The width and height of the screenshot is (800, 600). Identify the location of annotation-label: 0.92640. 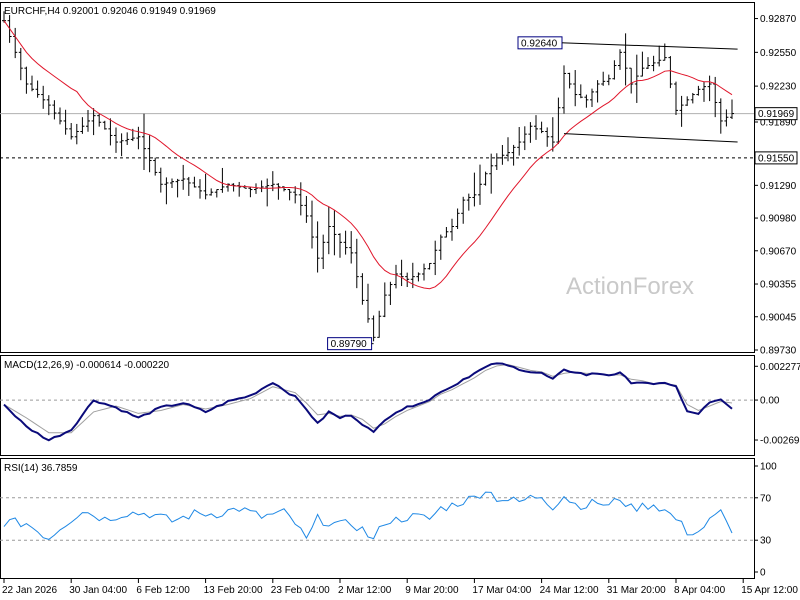
(539, 43).